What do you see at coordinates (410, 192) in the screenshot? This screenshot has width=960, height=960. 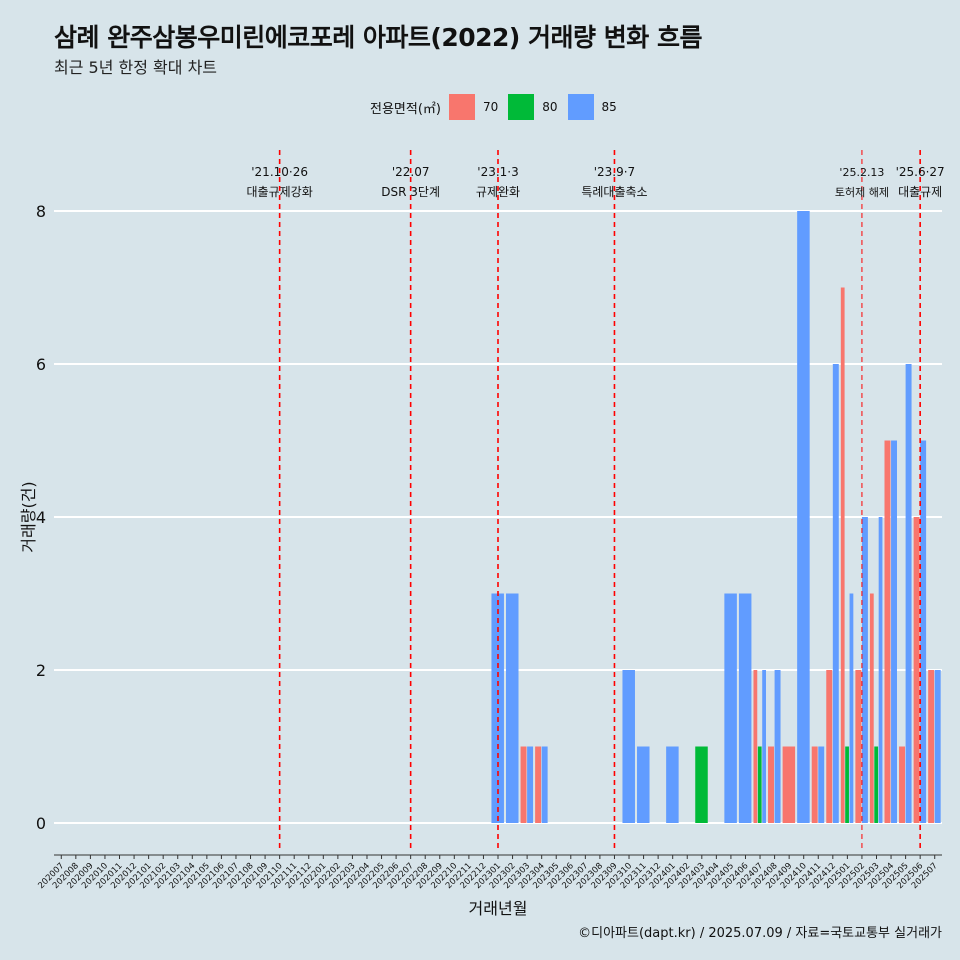 I see `event-name-label: DSR 3단계` at bounding box center [410, 192].